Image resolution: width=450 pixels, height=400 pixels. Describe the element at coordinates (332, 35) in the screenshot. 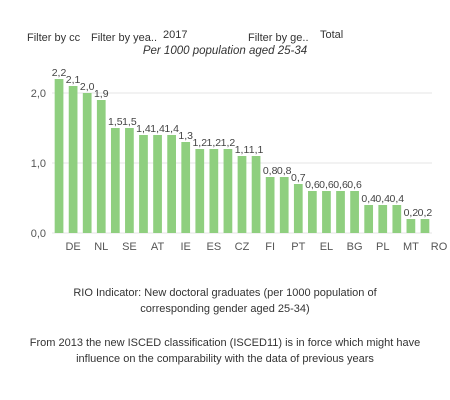

I see `gender-filter-value: Total` at that location.